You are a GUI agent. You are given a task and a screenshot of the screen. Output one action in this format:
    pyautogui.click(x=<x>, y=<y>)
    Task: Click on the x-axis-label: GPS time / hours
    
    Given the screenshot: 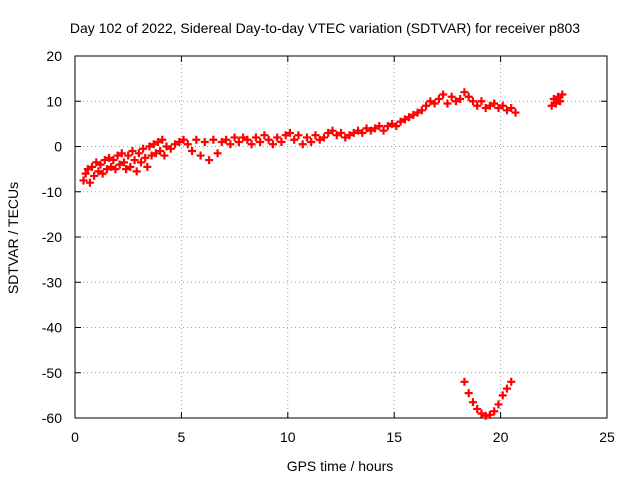 What is the action you would take?
    pyautogui.click(x=340, y=466)
    